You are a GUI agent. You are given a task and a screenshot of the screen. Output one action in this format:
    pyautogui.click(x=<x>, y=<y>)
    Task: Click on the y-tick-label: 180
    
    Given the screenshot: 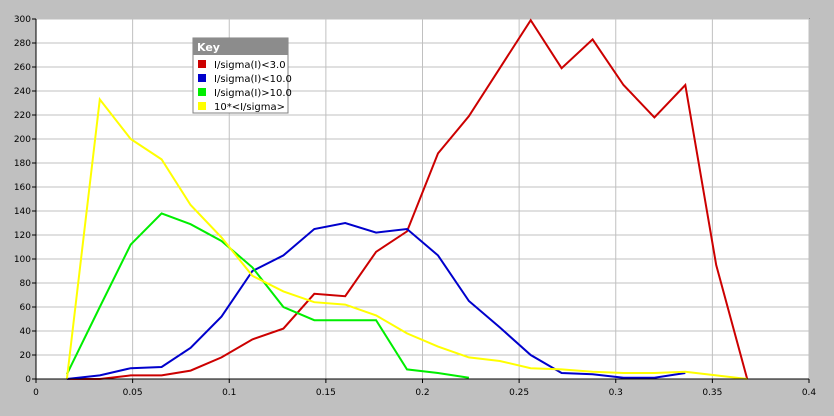 What is the action you would take?
    pyautogui.click(x=22, y=164)
    